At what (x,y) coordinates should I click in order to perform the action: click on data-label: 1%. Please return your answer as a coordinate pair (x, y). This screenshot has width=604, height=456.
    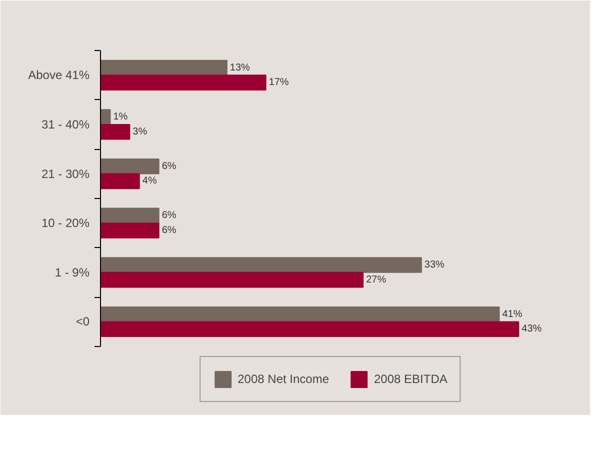
    Looking at the image, I should click on (120, 117).